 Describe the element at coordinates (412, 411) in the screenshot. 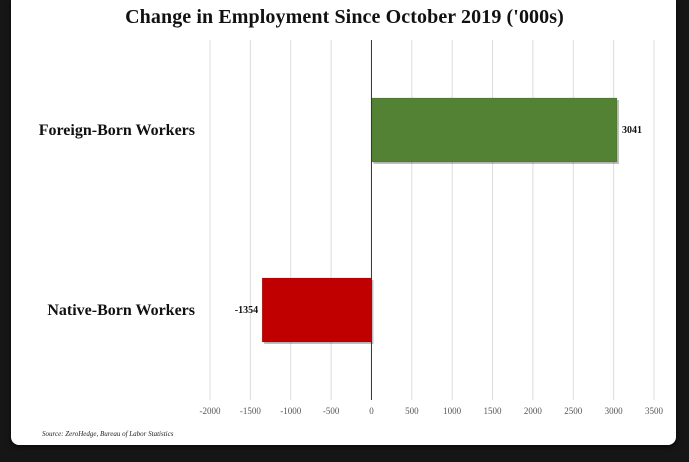

I see `x-tick-label: 500` at that location.